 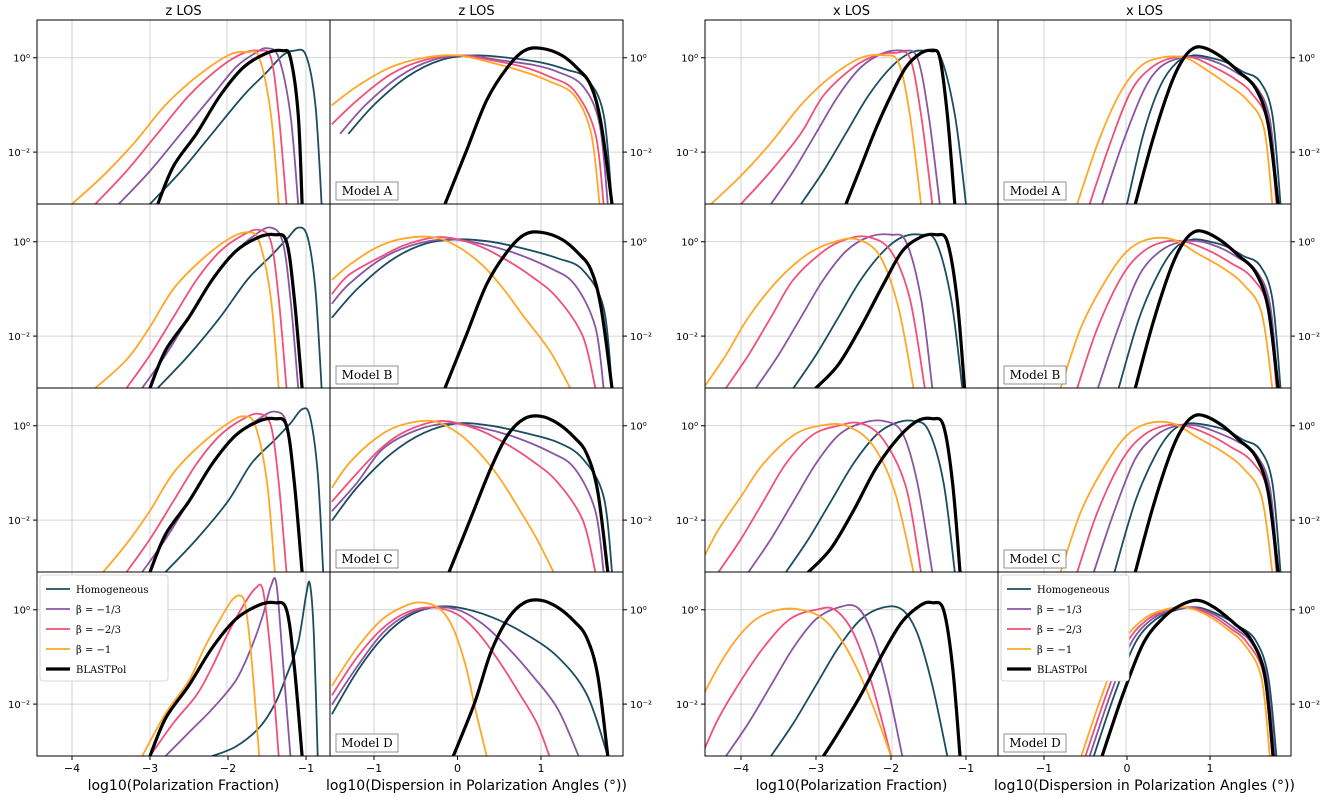 I want to click on x-los-model-c-left-panel: 10⁰ 10⁻², so click(x=837, y=480).